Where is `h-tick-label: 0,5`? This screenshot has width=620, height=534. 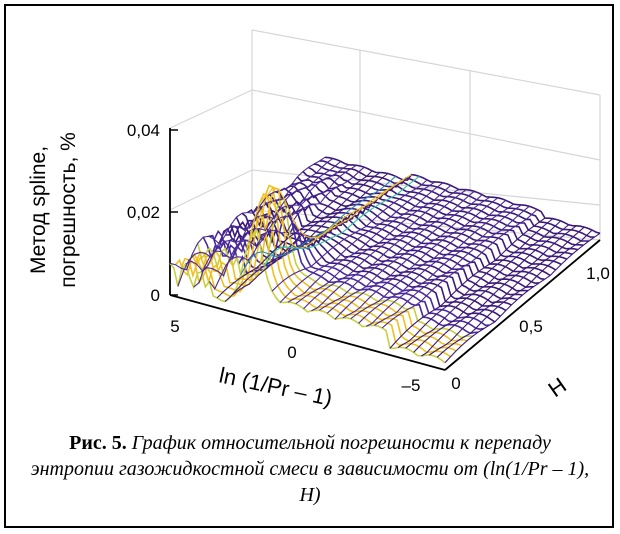 h-tick-label: 0,5 is located at coordinates (531, 326).